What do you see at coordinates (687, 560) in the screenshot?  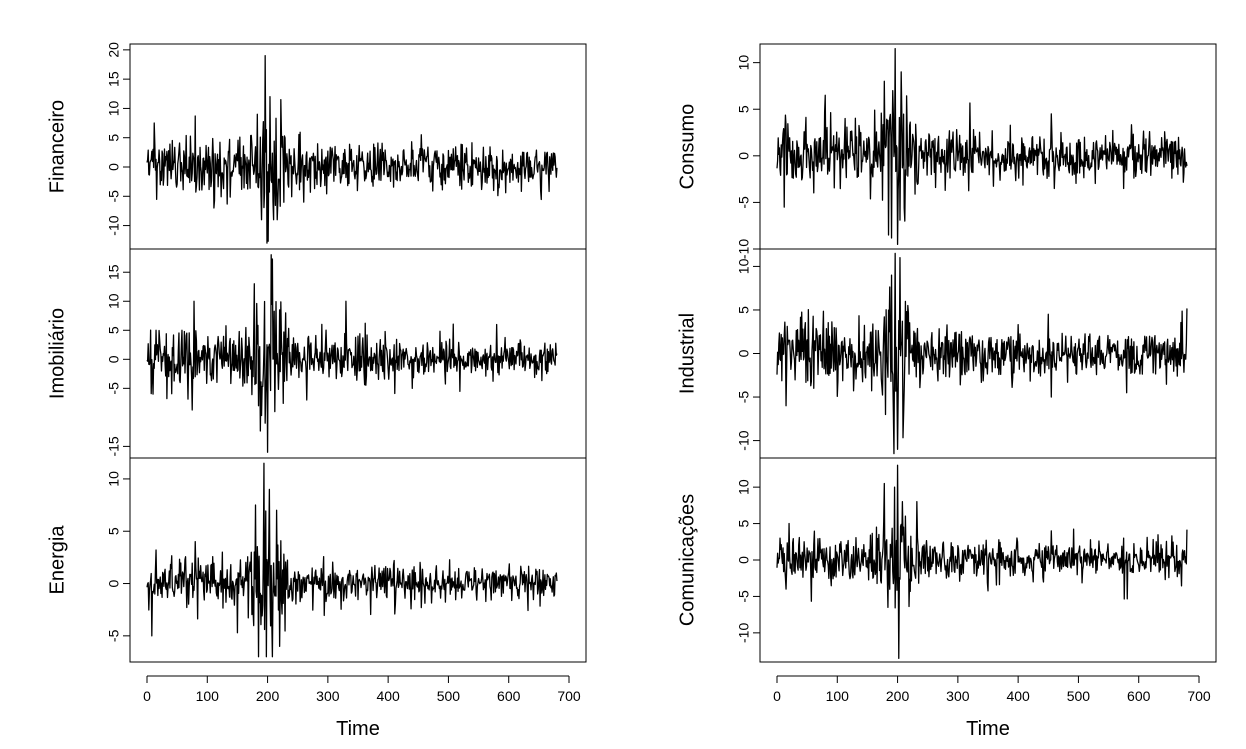 I see `panel-ylabel: Comunicações` at bounding box center [687, 560].